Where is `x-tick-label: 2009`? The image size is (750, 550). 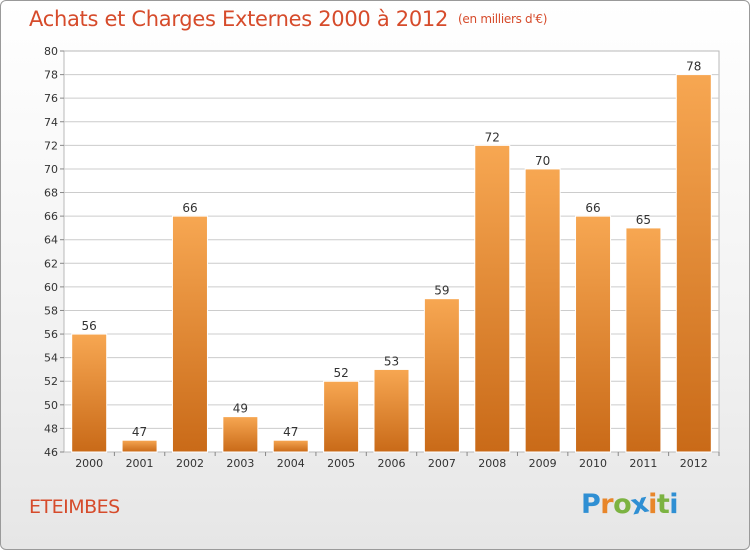
x-tick-label: 2009 is located at coordinates (543, 463).